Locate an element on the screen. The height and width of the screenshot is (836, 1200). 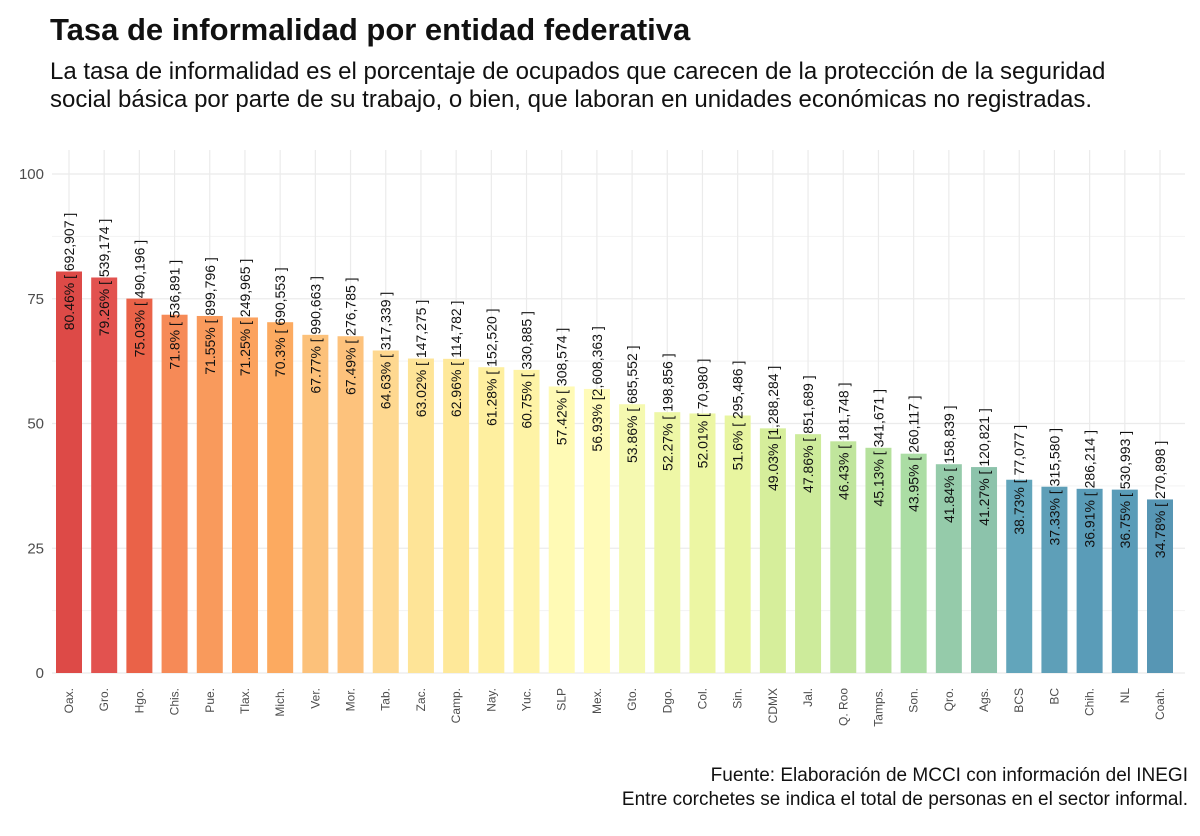
x-tick-label: Col. is located at coordinates (702, 698).